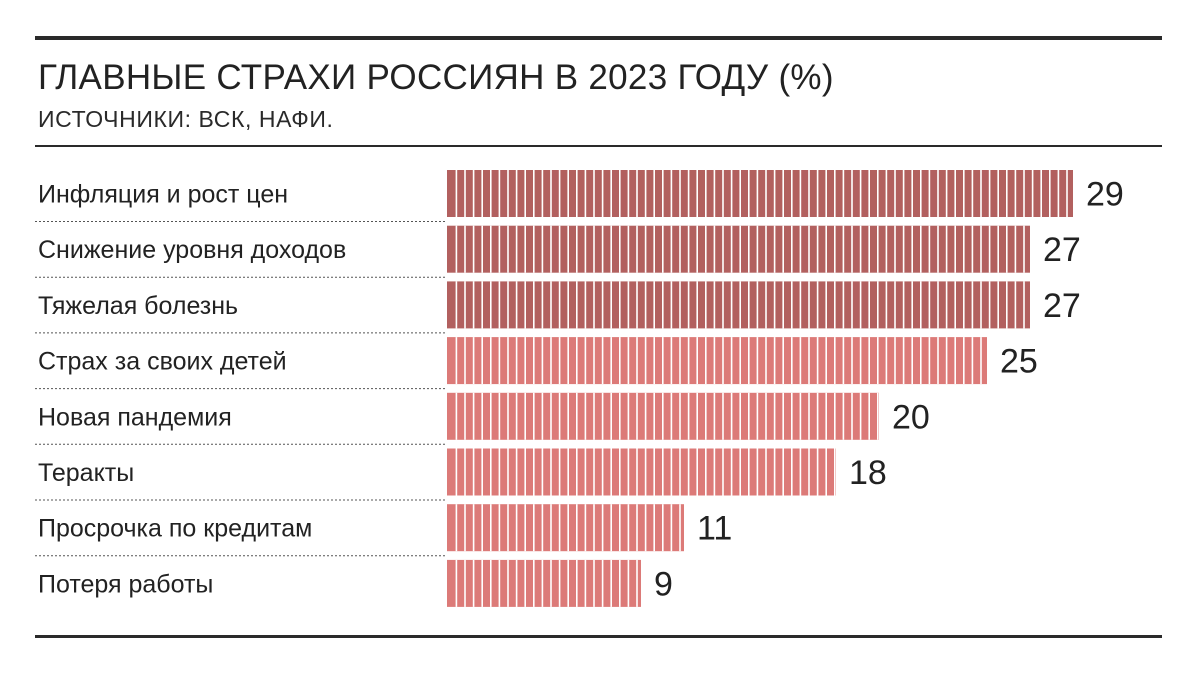 The image size is (1200, 686). What do you see at coordinates (598, 146) in the screenshot?
I see `header-rule` at bounding box center [598, 146].